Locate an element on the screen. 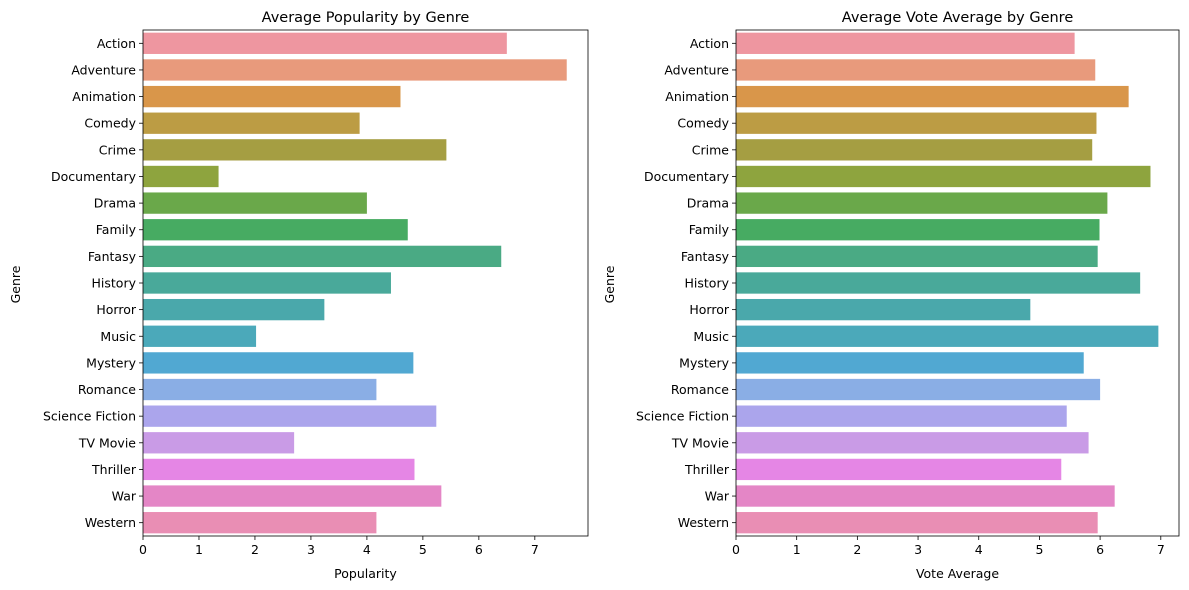  vote-average-x-axis-label: Vote Average is located at coordinates (957, 573).